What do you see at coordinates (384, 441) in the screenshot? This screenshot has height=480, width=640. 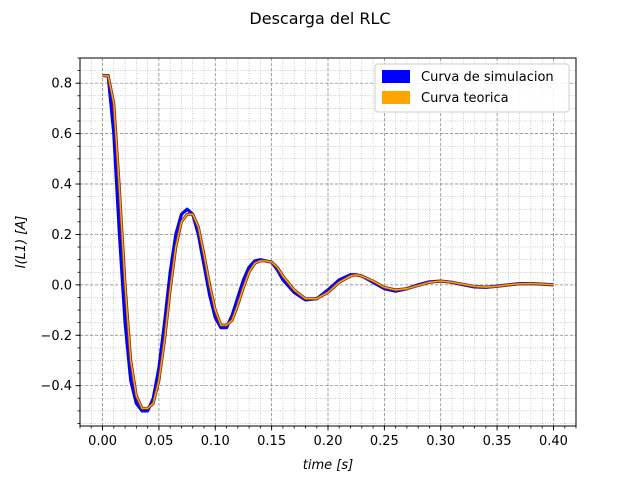 I see `x-tick-label: 0.25` at bounding box center [384, 441].